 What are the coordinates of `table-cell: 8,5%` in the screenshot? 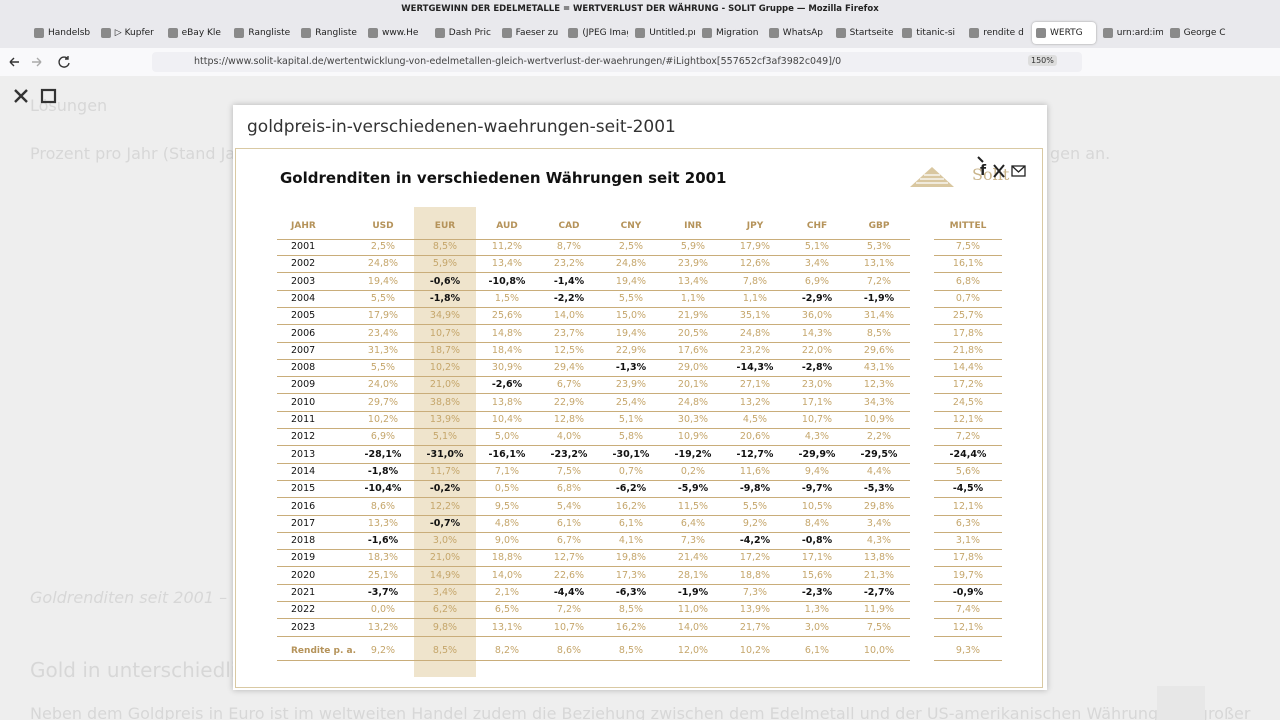 It's located at (631, 650).